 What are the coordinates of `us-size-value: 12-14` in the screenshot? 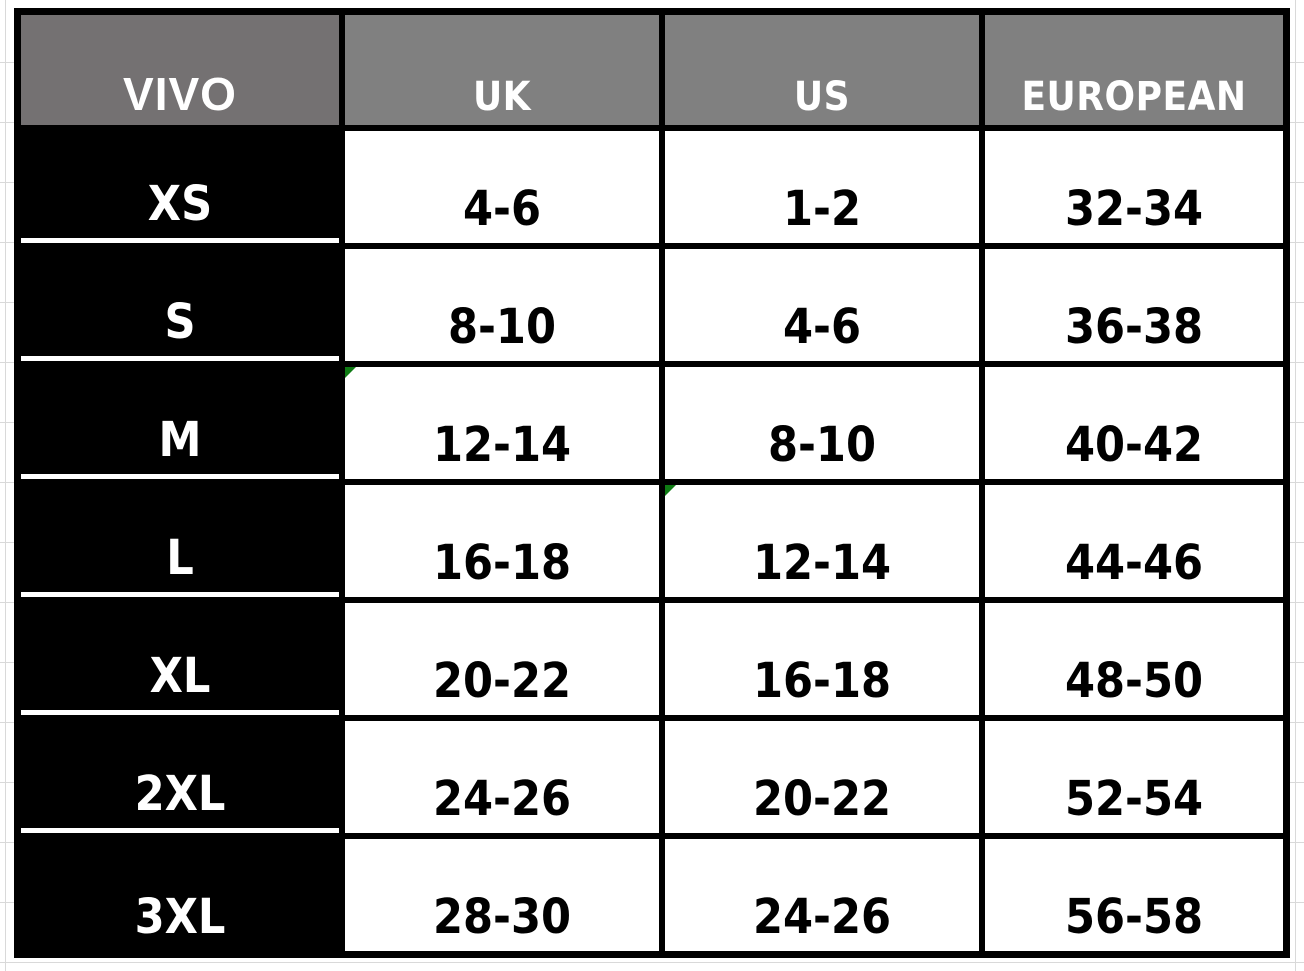 It's located at (822, 563).